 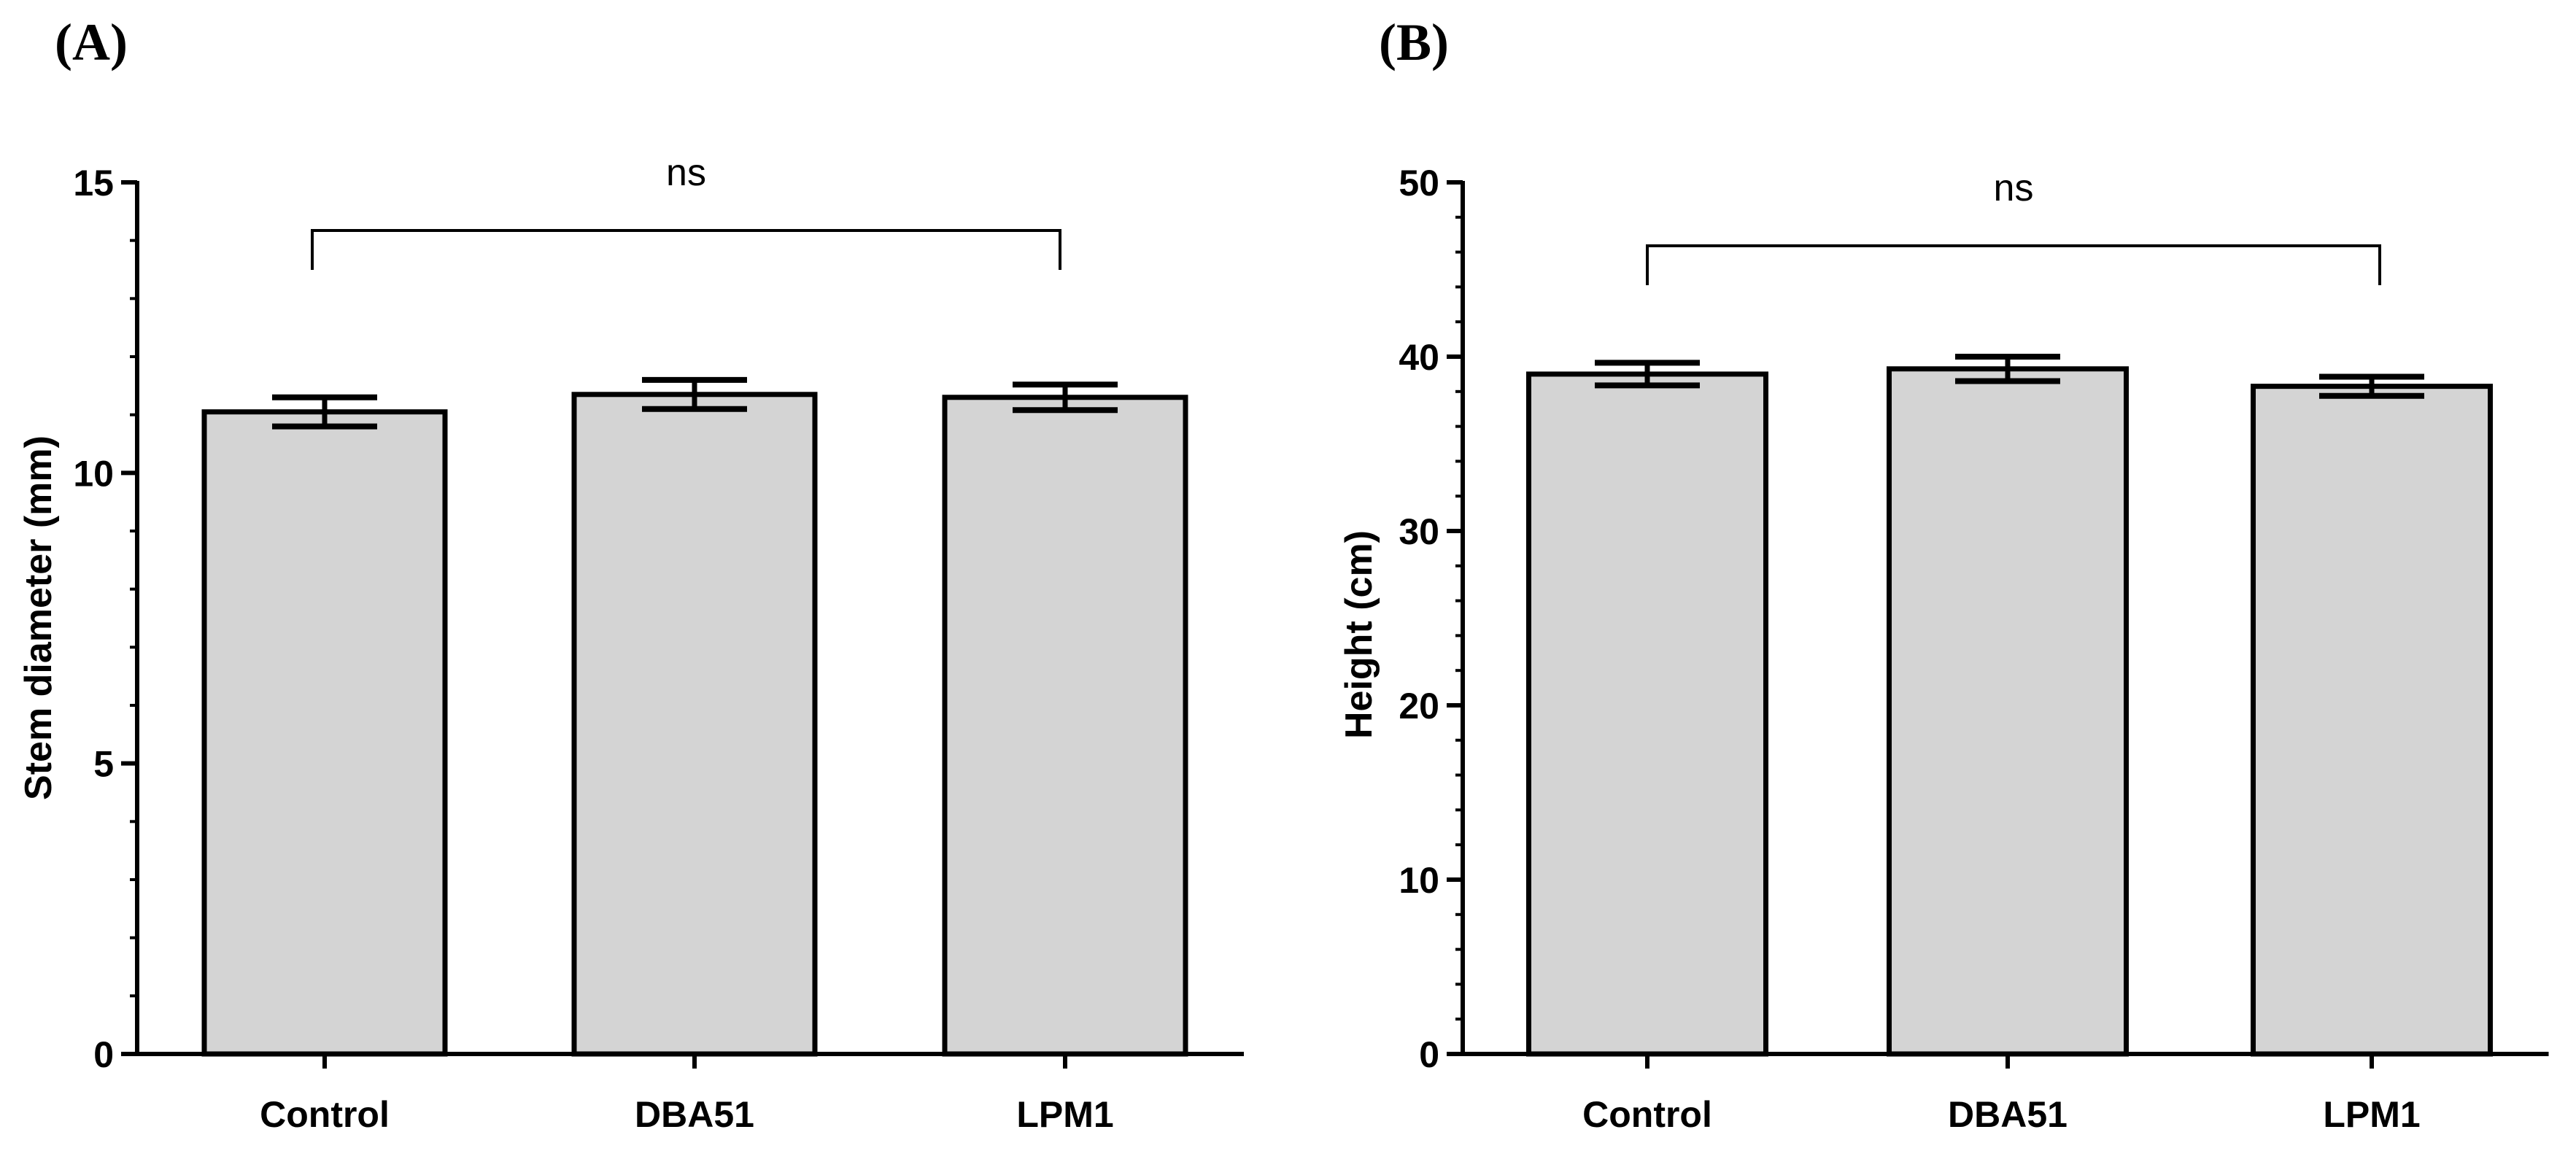 What do you see at coordinates (694, 394) in the screenshot?
I see `error-bar-a-dba51` at bounding box center [694, 394].